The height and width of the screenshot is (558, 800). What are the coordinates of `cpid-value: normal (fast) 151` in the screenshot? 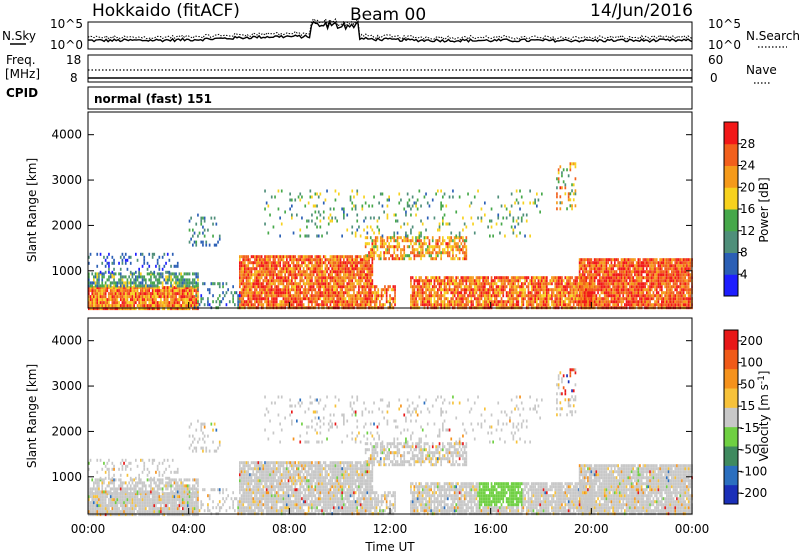 It's located at (153, 99).